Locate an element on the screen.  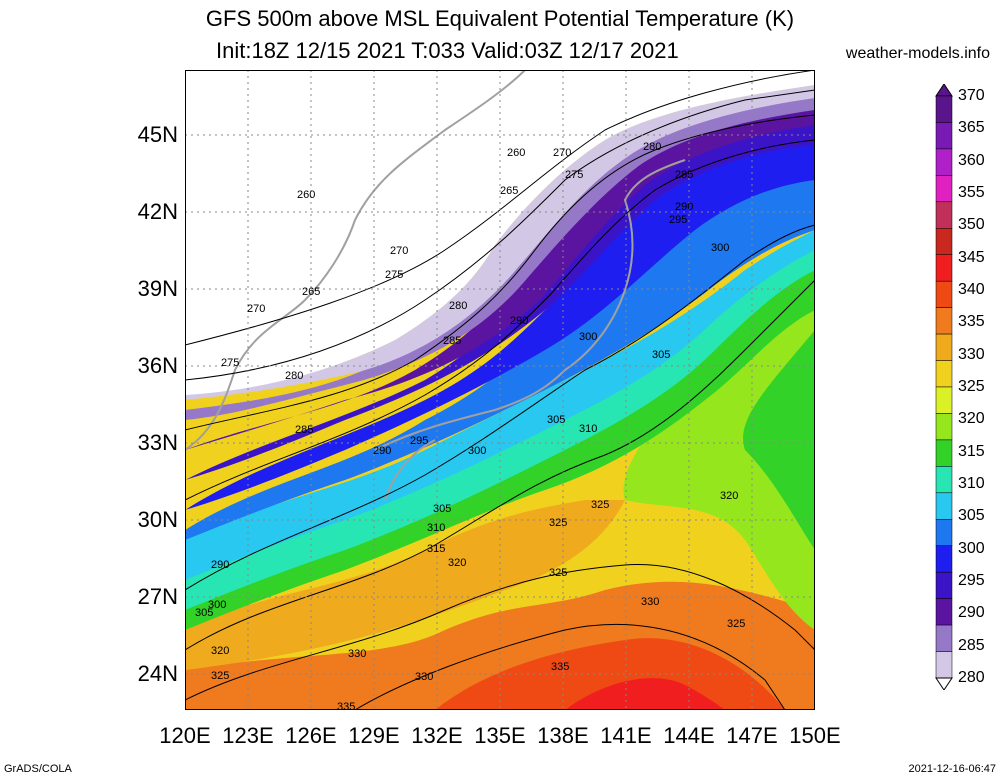
colorbar-level-label: 370 is located at coordinates (971, 95).